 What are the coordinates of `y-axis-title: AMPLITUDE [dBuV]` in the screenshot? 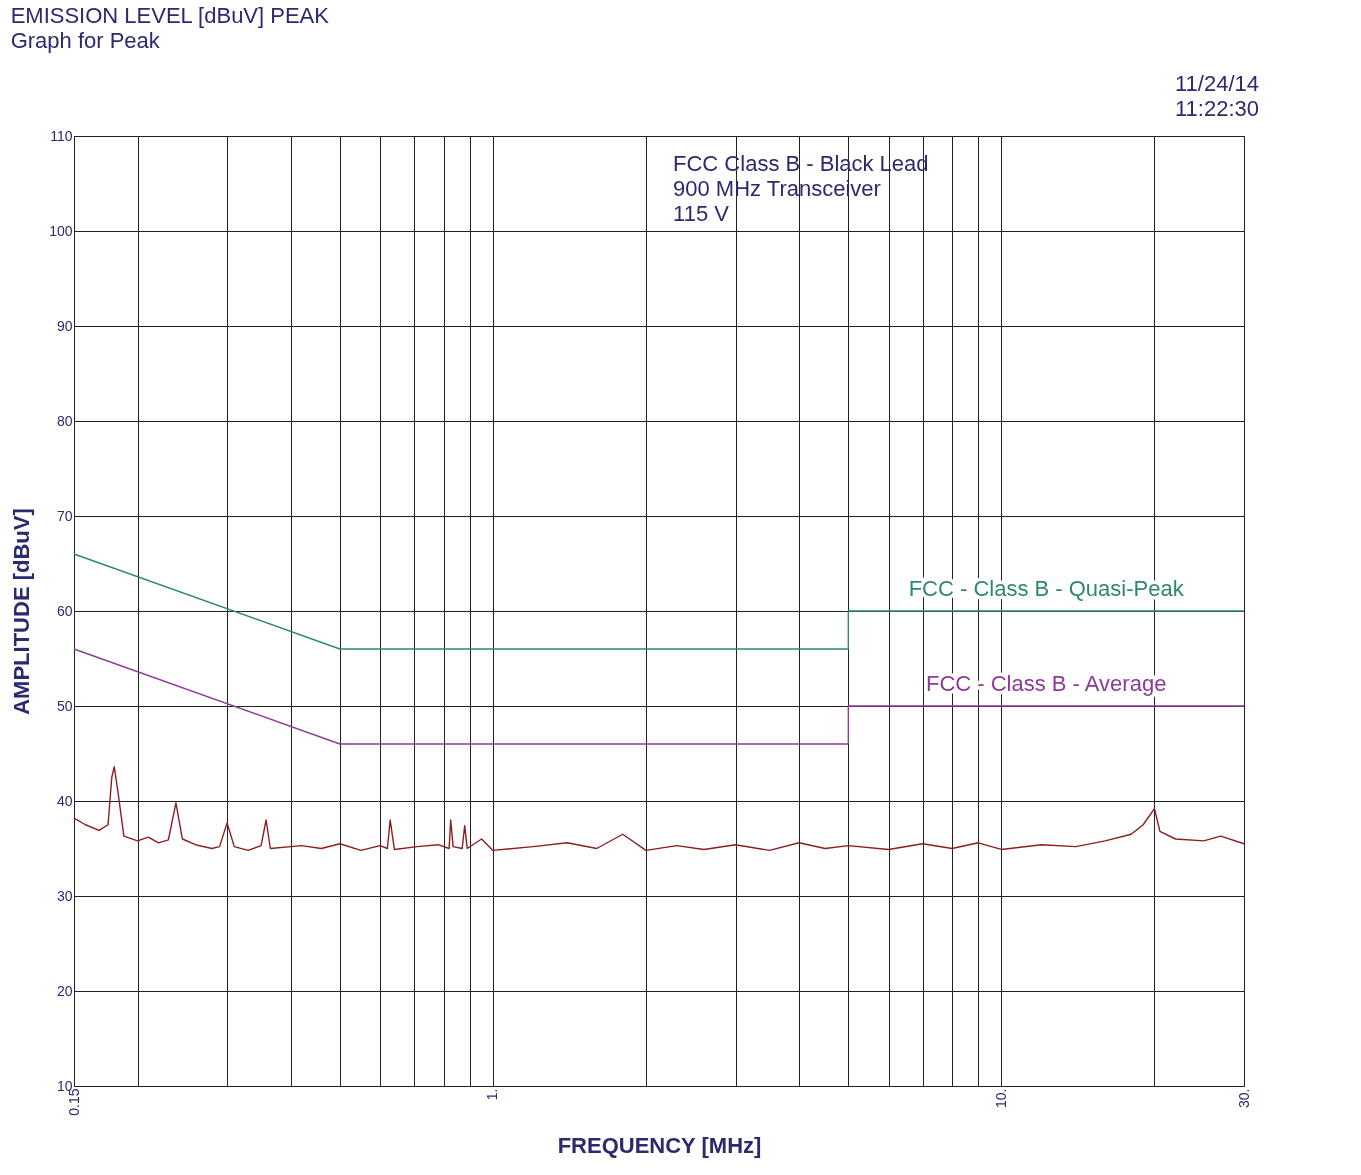 It's located at (22, 611).